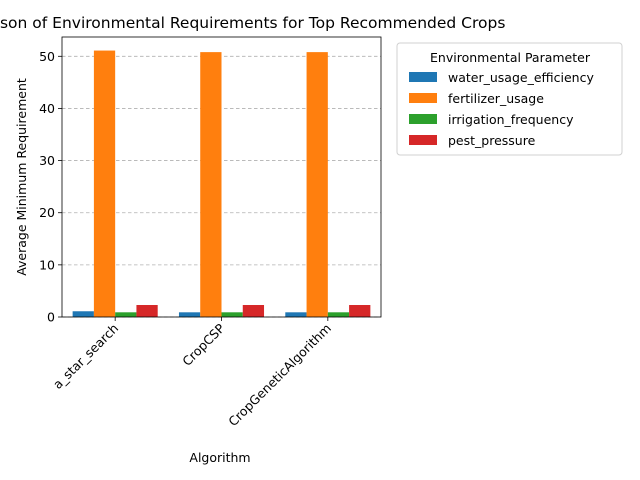 This screenshot has width=640, height=480. I want to click on bar-irrigation_frequency-a_star_search, so click(126, 314).